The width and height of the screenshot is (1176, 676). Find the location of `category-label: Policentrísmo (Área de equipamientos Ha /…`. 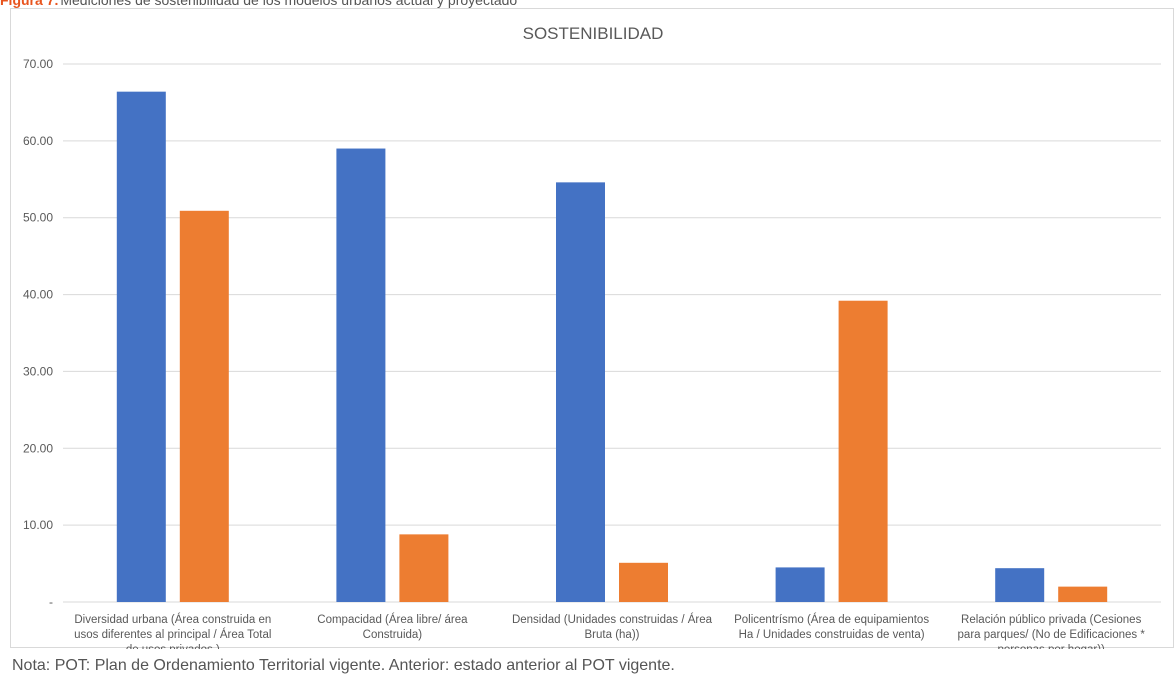

category-label: Policentrísmo (Área de equipamientos Ha /… is located at coordinates (831, 627).